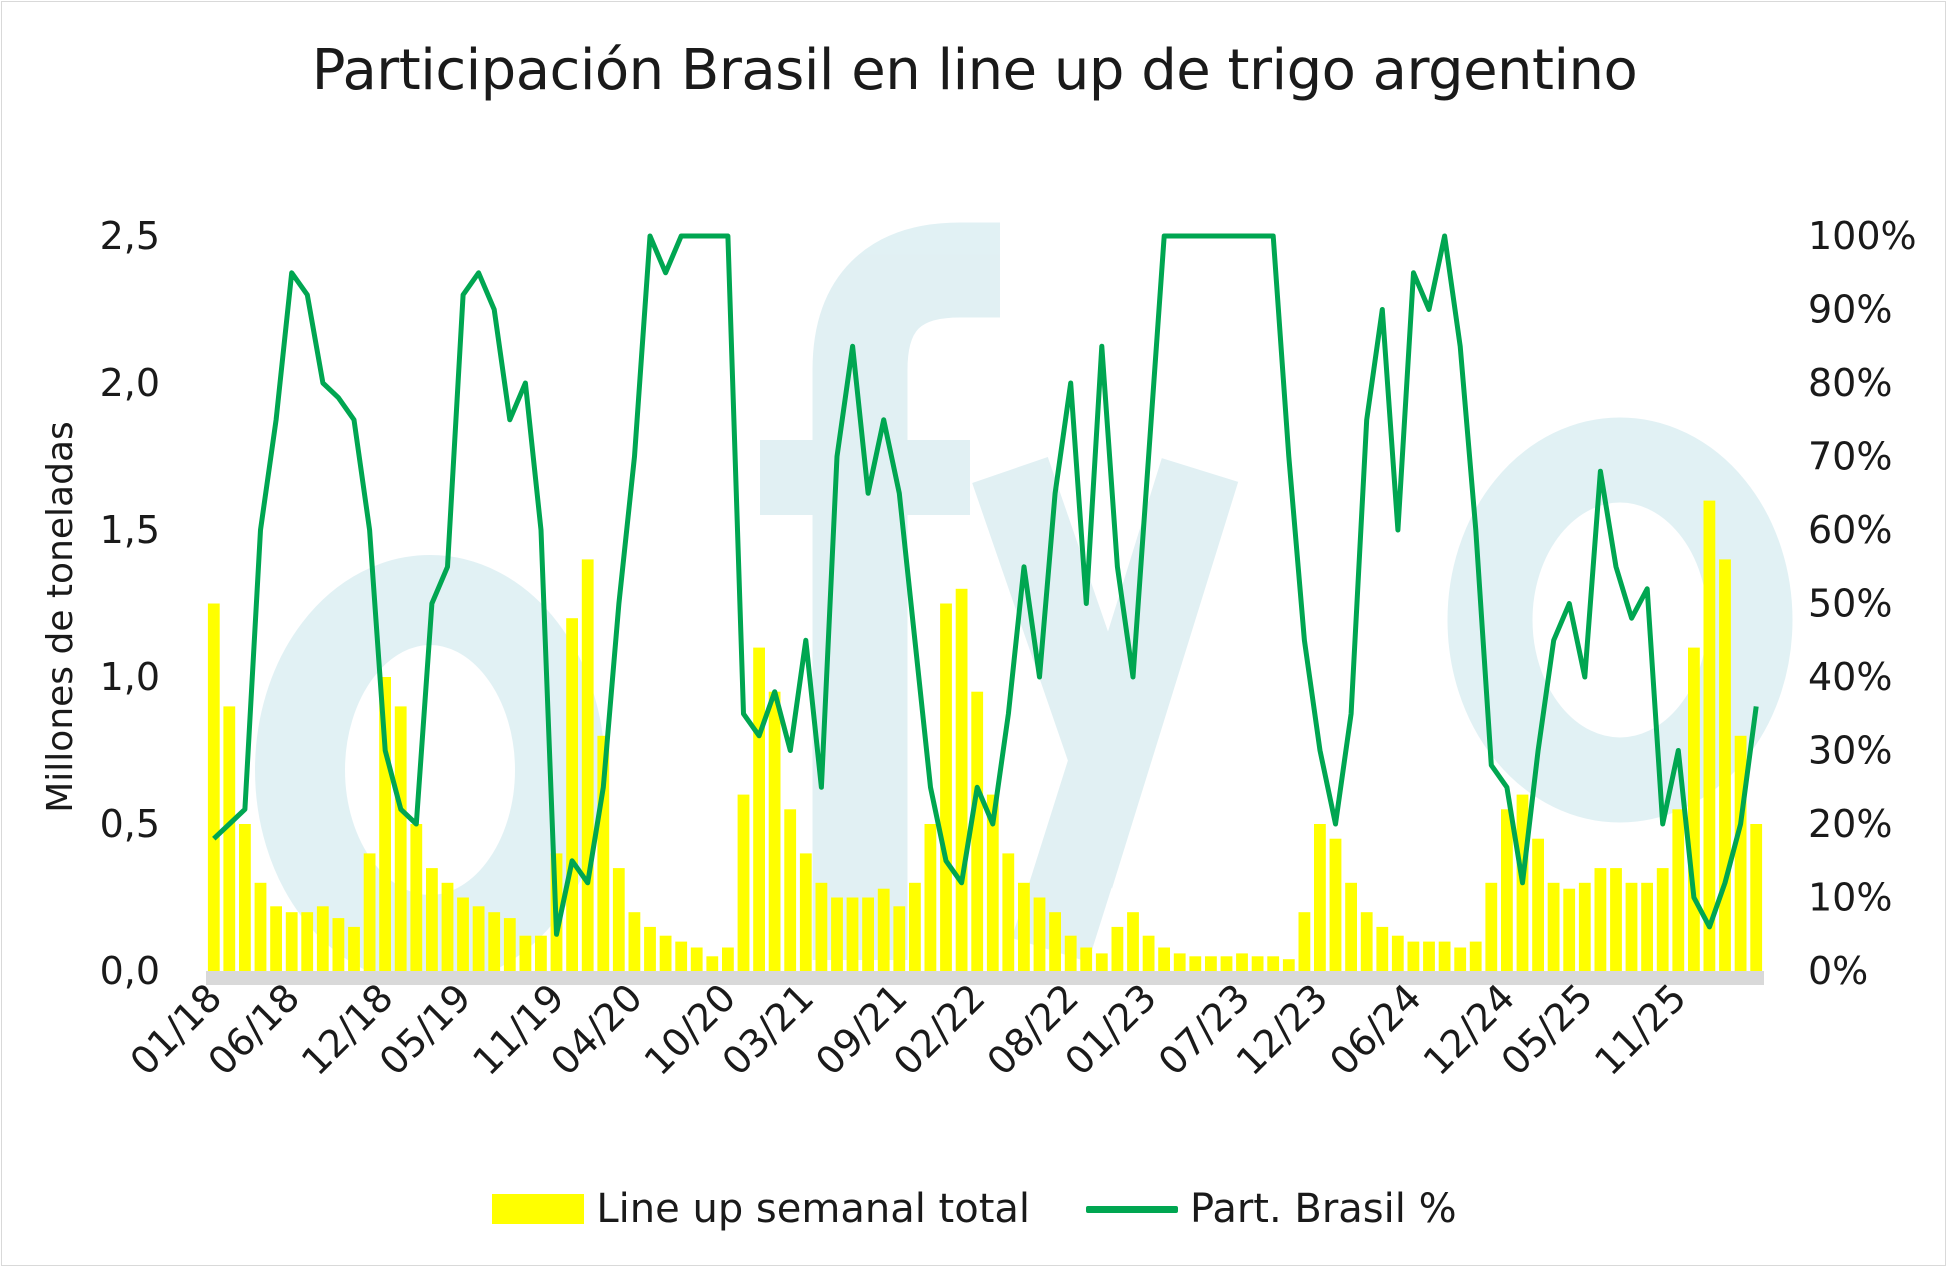  Describe the element at coordinates (1620, 620) in the screenshot. I see `watermark-o2` at that location.